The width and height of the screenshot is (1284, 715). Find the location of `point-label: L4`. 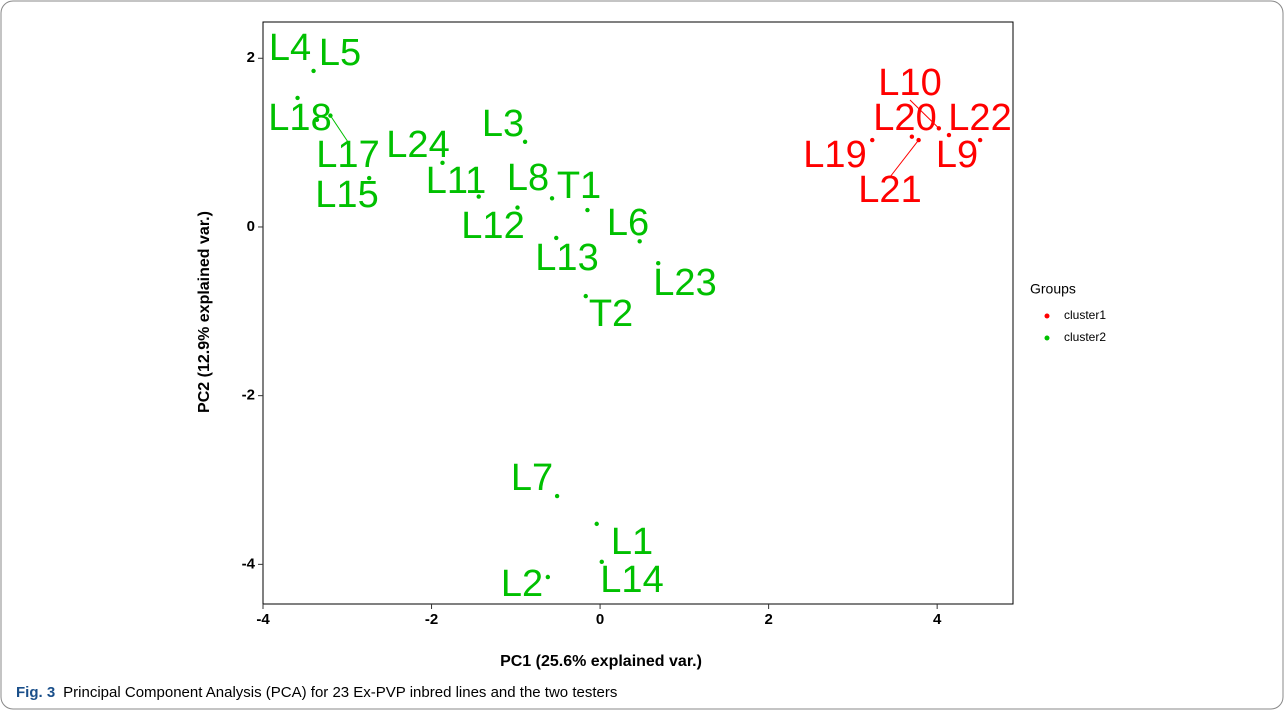

point-label: L4 is located at coordinates (290, 48).